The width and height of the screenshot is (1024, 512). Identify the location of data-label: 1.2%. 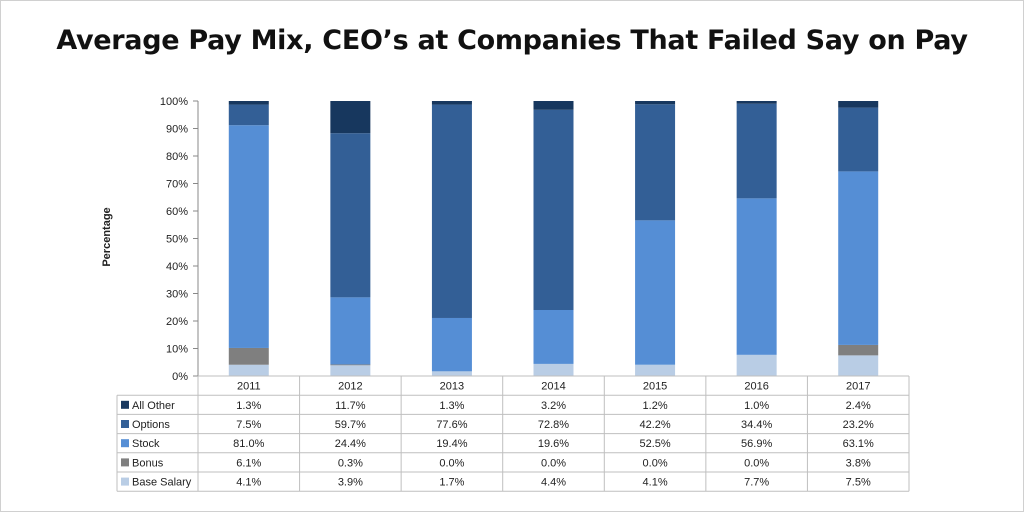
(655, 406).